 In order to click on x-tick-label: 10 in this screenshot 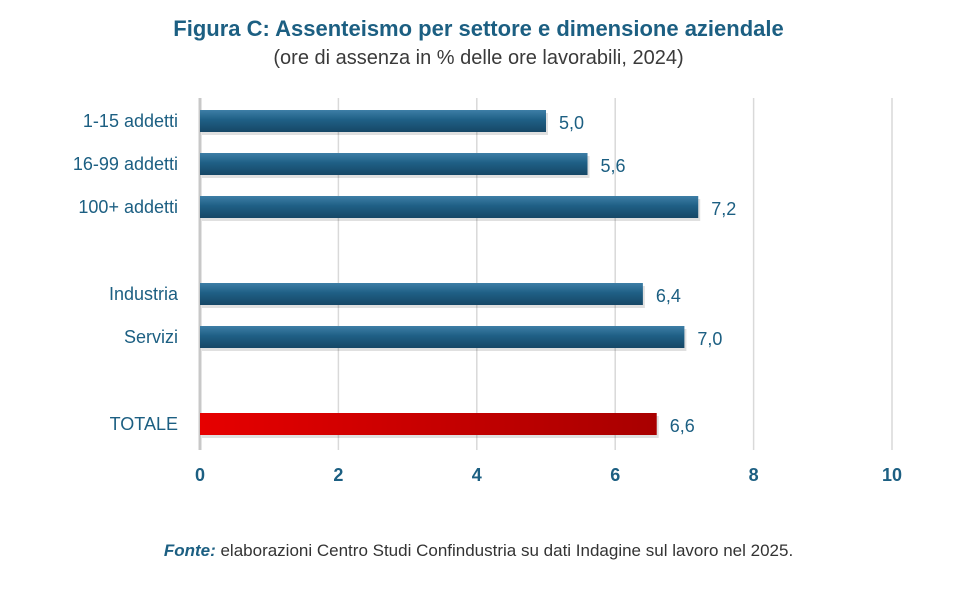, I will do `click(892, 475)`.